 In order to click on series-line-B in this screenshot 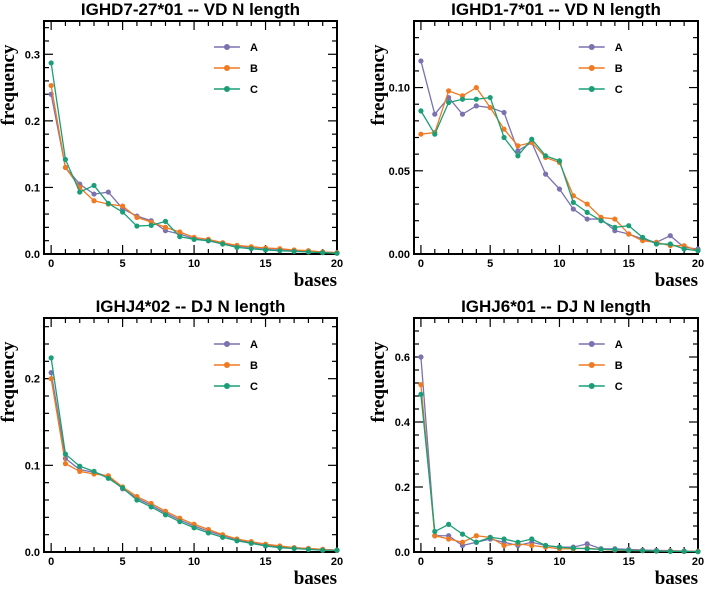, I will do `click(559, 468)`.